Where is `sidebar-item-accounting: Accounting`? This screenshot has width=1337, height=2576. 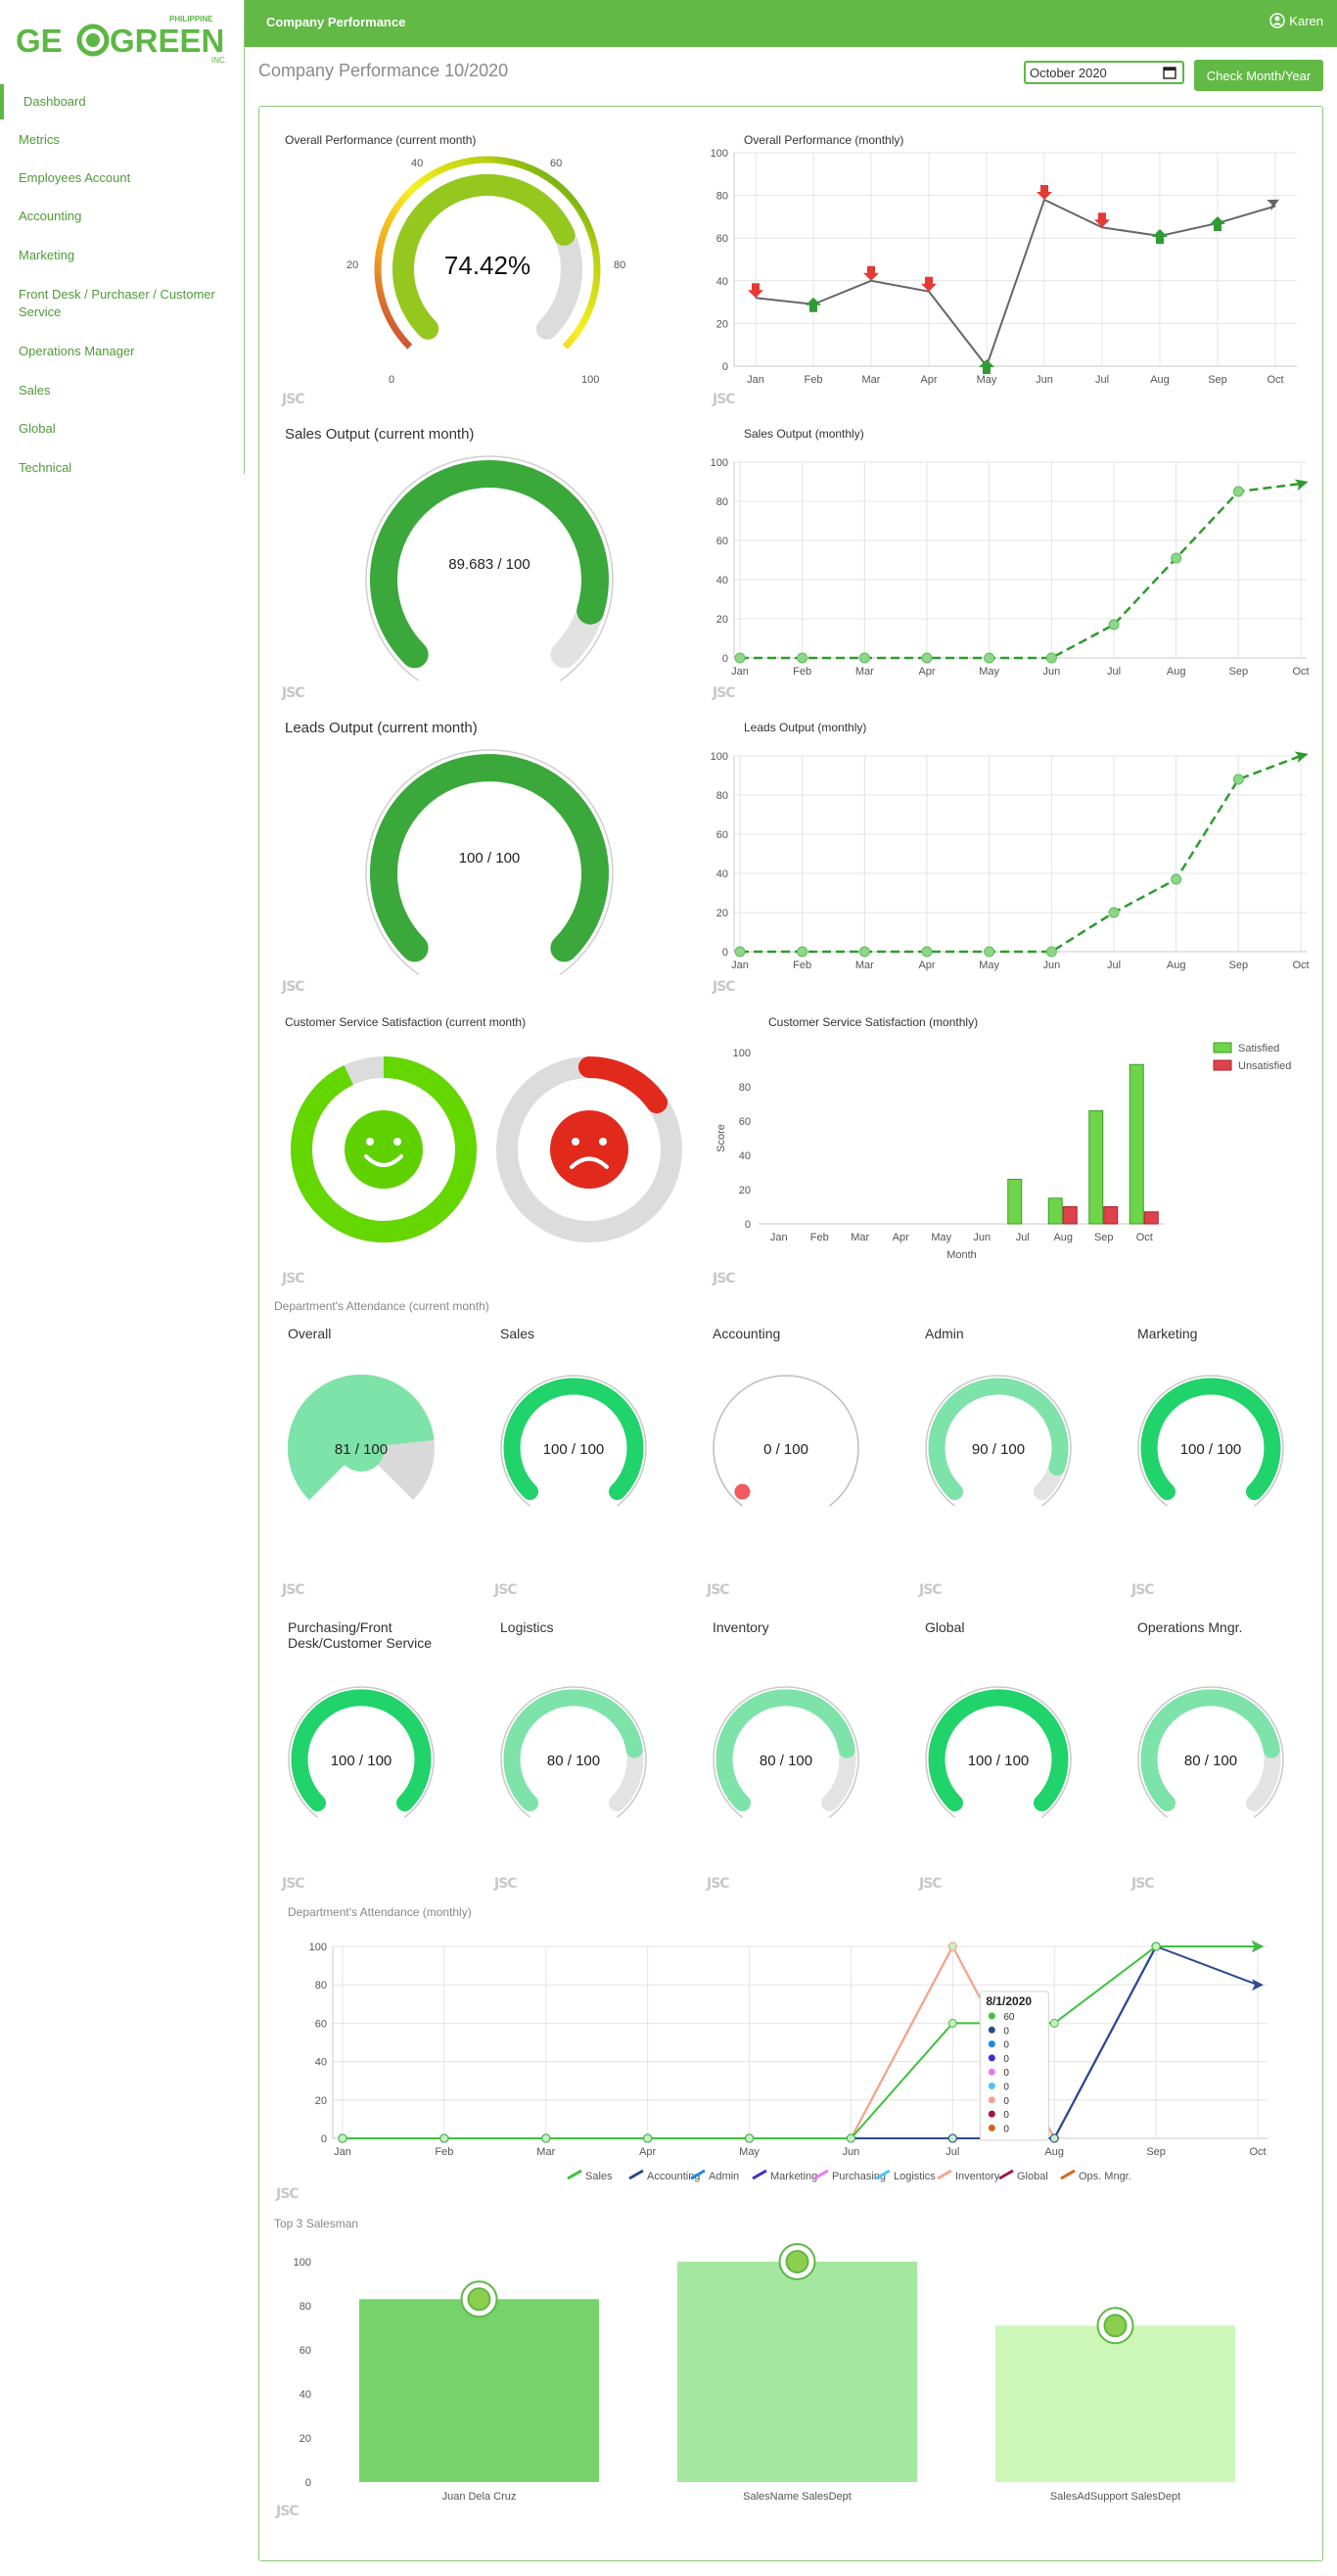 sidebar-item-accounting: Accounting is located at coordinates (51, 216).